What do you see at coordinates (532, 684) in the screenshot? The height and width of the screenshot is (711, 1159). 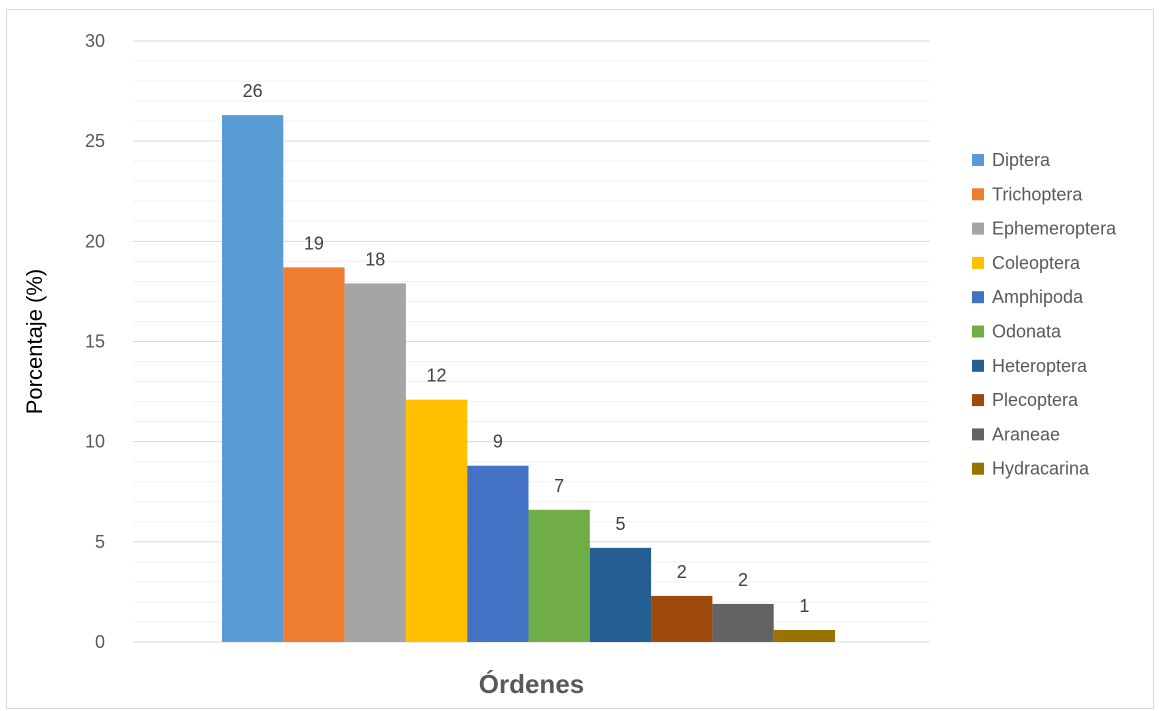 I see `x-axis-title: Órdenes` at bounding box center [532, 684].